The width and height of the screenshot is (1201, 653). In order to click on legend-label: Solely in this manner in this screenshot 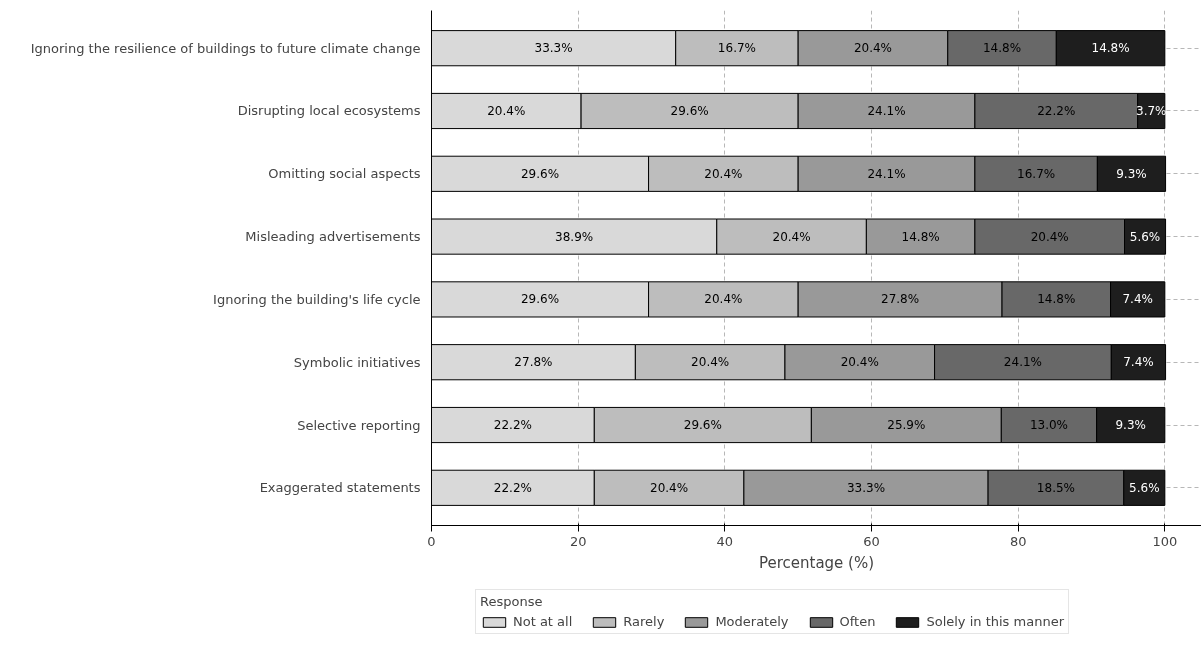, I will do `click(995, 621)`.